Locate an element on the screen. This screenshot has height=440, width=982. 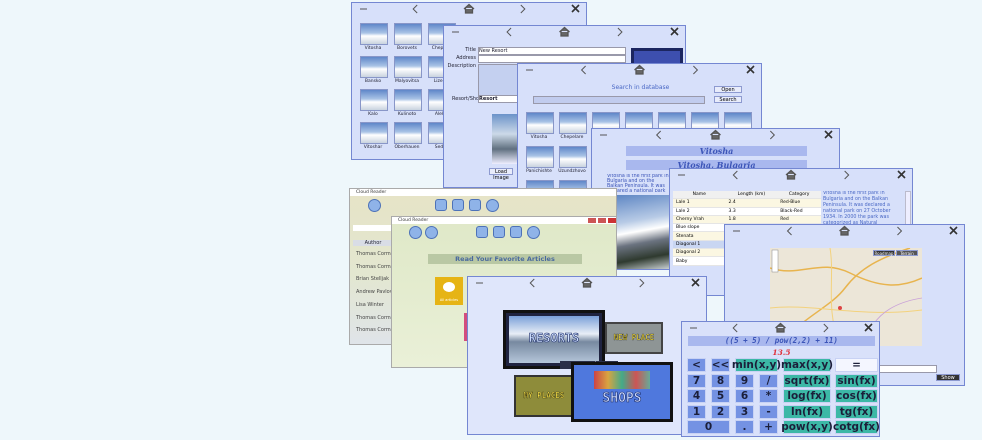
calculator-button: + is located at coordinates (768, 427).